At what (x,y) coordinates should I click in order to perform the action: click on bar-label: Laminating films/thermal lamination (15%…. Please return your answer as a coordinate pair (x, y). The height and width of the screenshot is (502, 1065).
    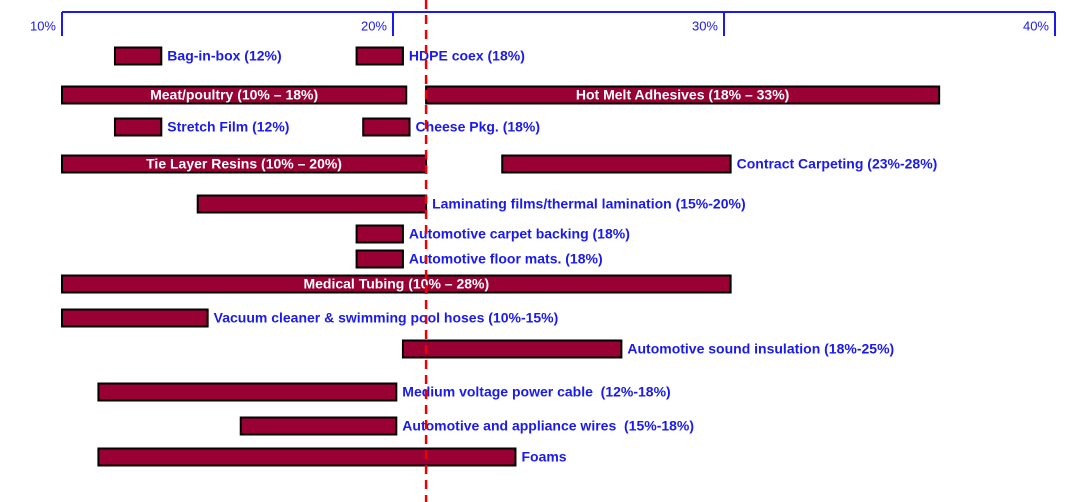
    Looking at the image, I should click on (589, 204).